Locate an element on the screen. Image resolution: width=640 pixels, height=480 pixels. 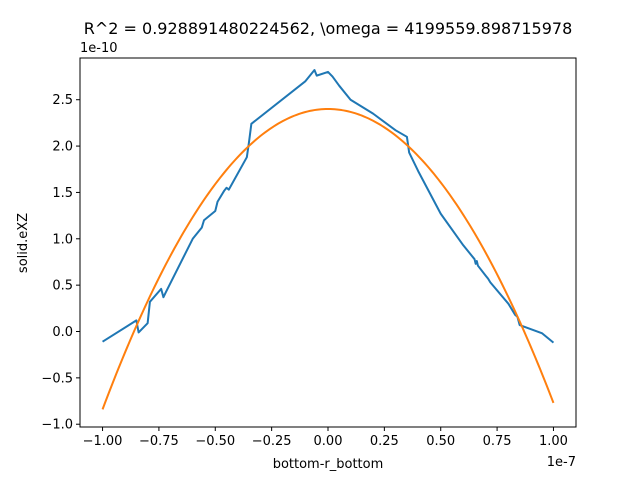
y-tick-label: 0.5 is located at coordinates (62, 286).